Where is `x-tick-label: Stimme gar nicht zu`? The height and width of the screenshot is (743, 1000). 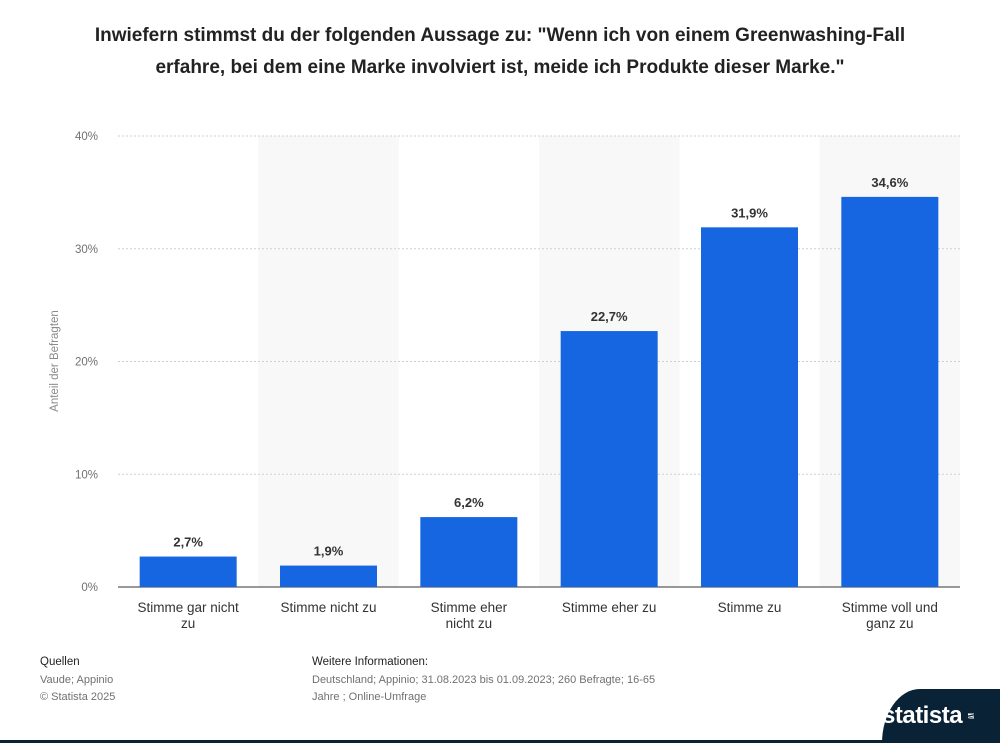 x-tick-label: Stimme gar nicht zu is located at coordinates (189, 615).